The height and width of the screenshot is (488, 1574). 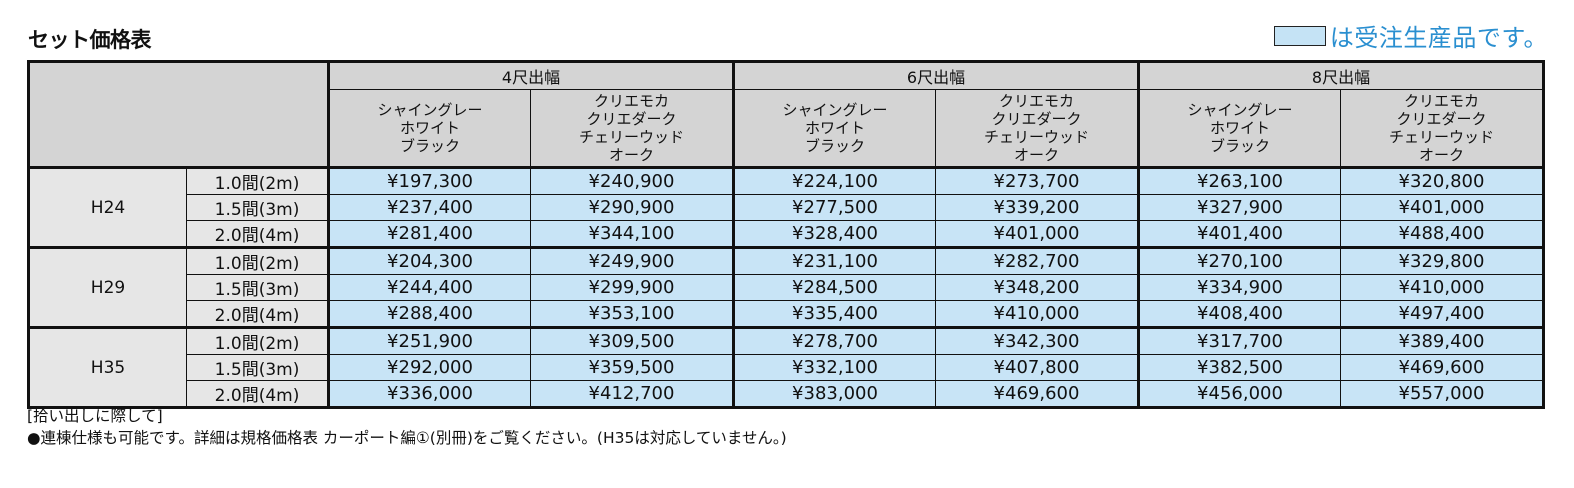 I want to click on price-cell: ¥299,900, so click(x=632, y=287).